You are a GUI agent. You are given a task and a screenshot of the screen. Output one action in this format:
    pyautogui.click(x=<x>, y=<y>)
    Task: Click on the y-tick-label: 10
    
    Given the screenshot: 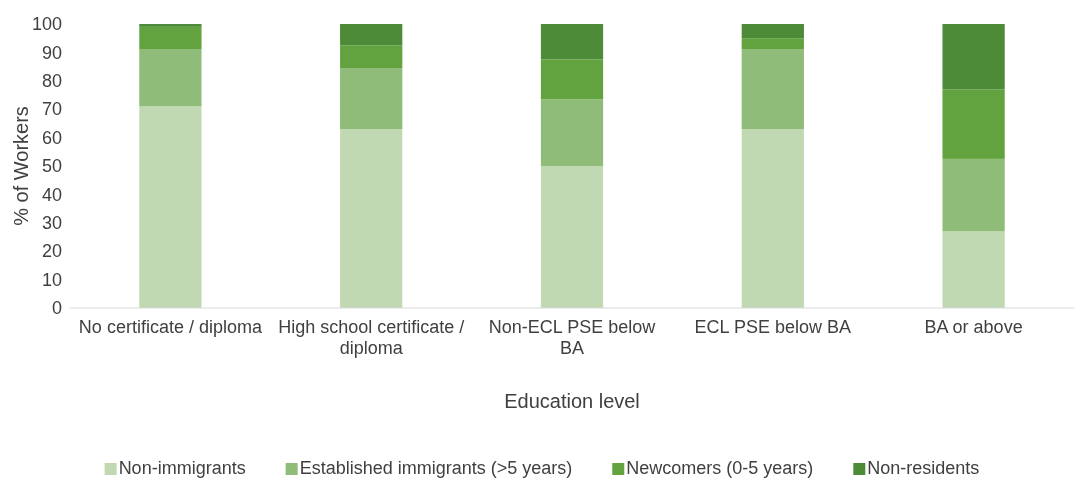 What is the action you would take?
    pyautogui.click(x=51, y=279)
    